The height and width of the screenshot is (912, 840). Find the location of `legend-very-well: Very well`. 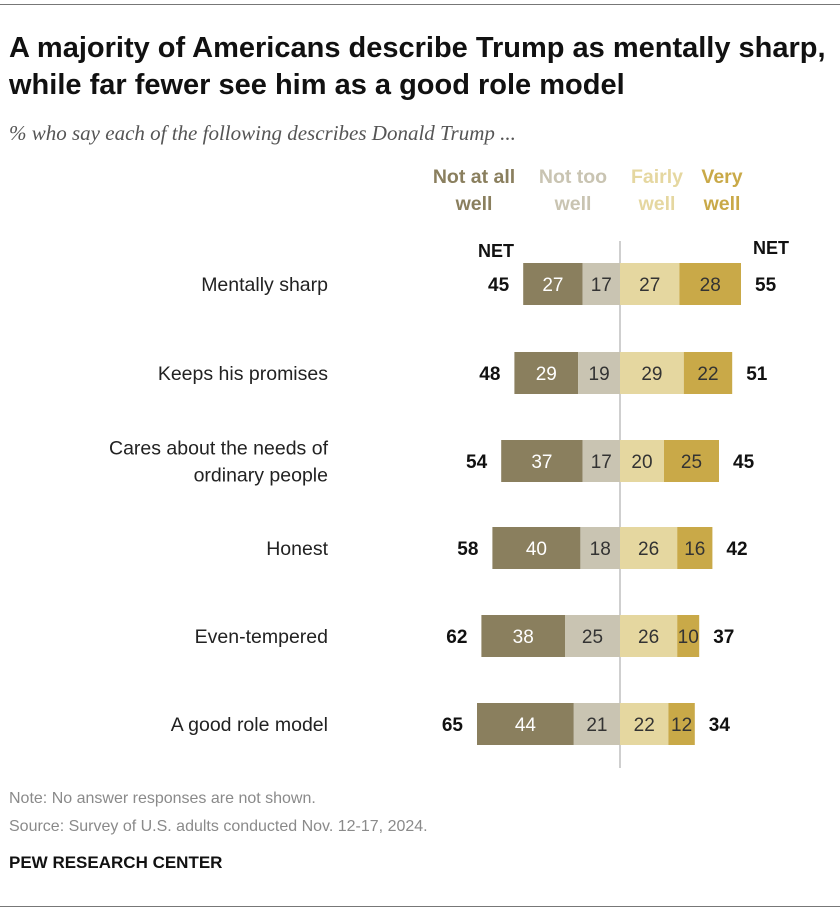

legend-very-well: Very well is located at coordinates (722, 190).